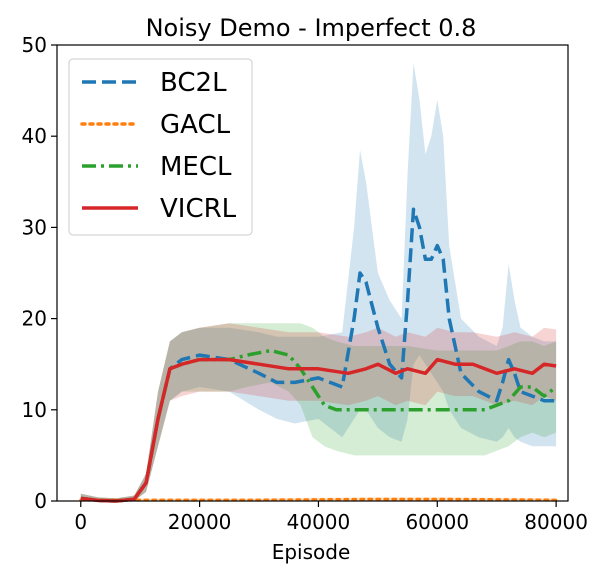  Describe the element at coordinates (34, 45) in the screenshot. I see `y-tick-label: 50` at that location.